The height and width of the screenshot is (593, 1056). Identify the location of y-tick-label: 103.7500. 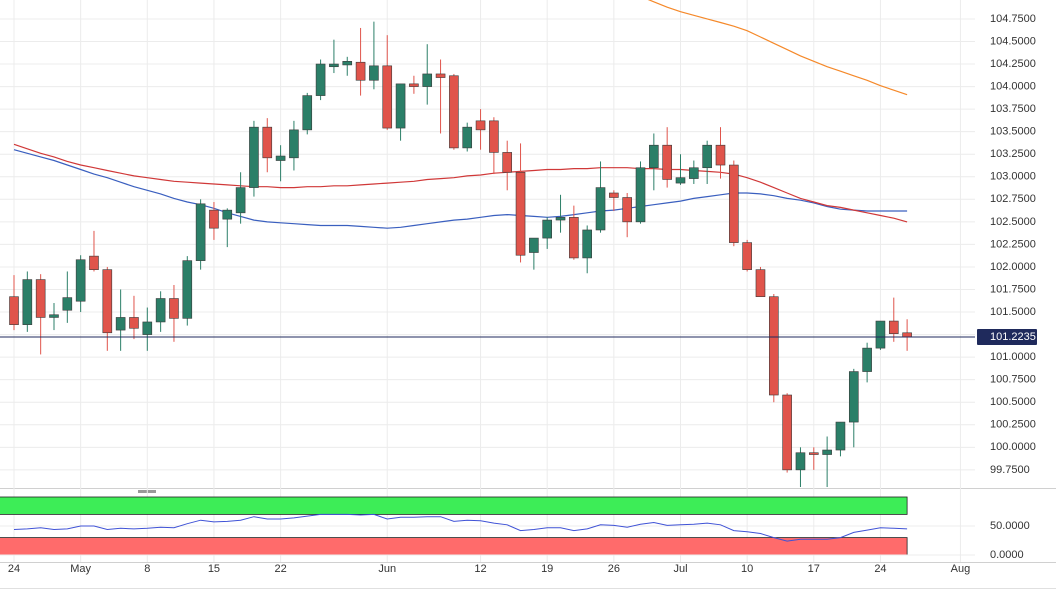
(1013, 109).